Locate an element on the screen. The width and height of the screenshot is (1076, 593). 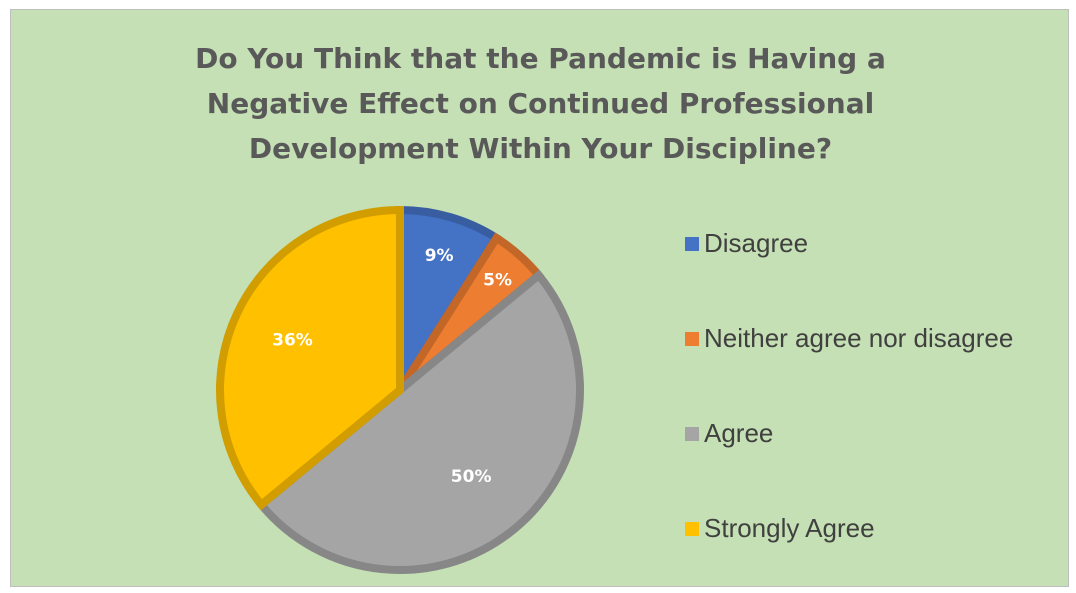
legend-item-strongly-agree: Strongly Agree is located at coordinates (780, 528).